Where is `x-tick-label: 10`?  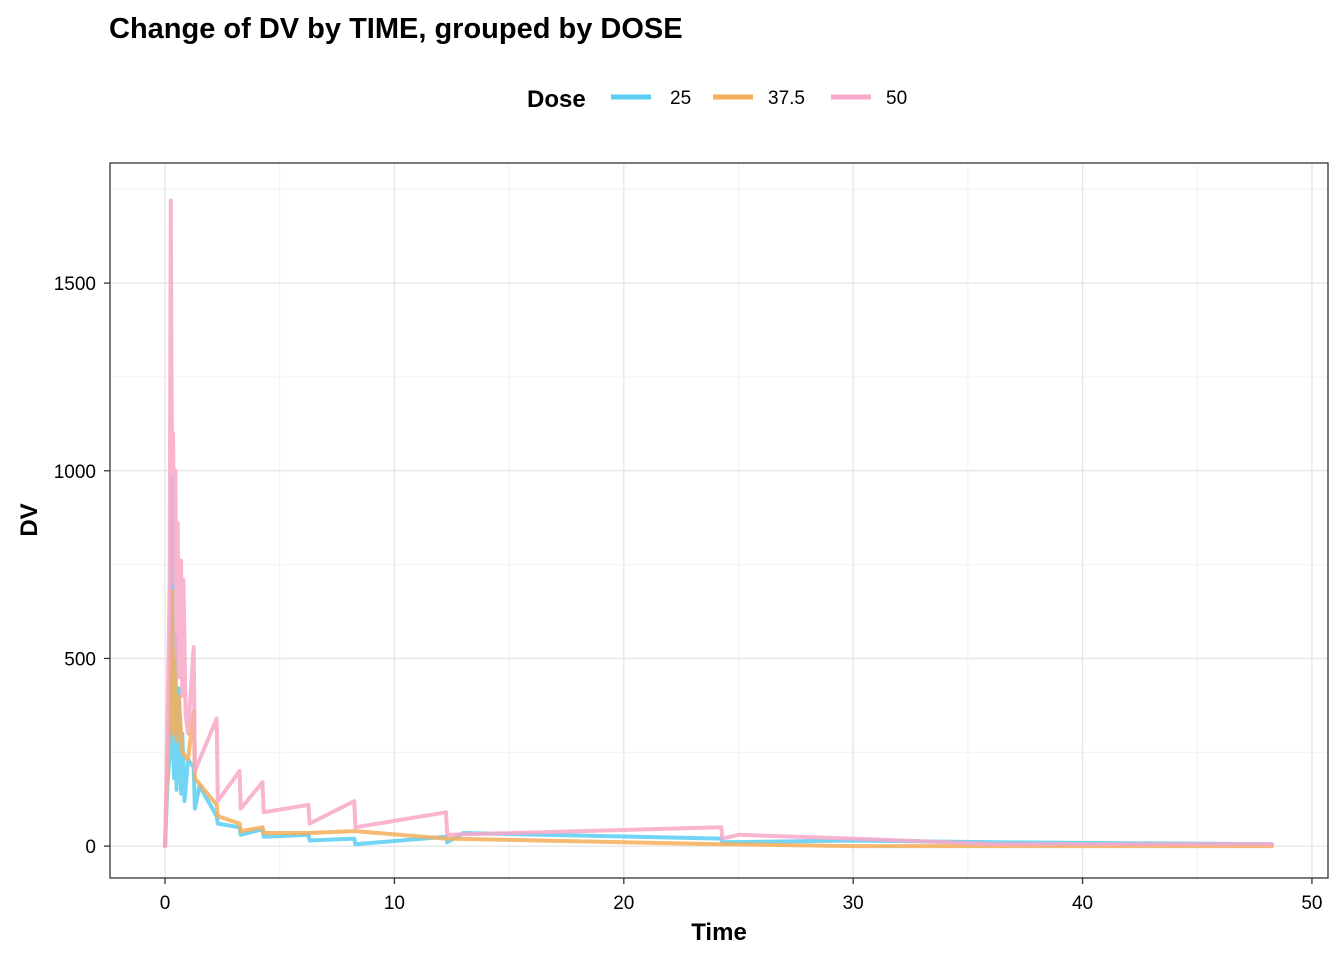 x-tick-label: 10 is located at coordinates (394, 903).